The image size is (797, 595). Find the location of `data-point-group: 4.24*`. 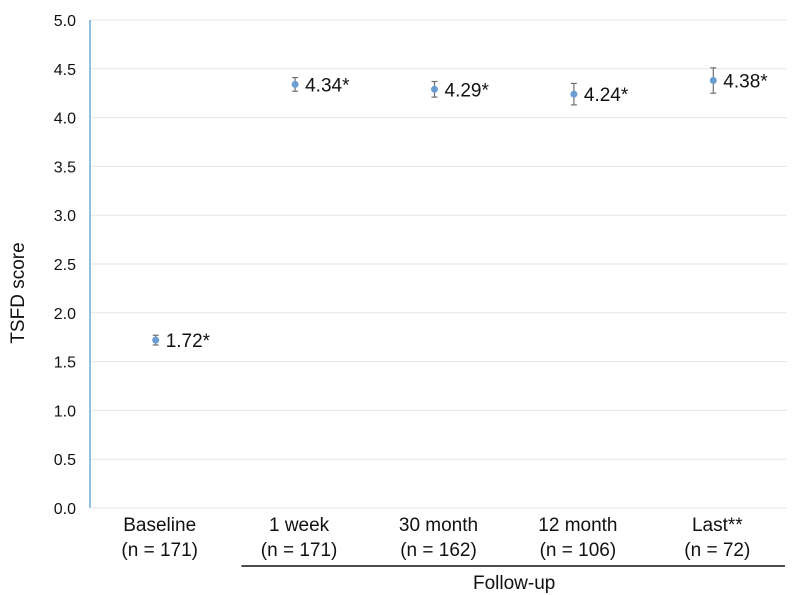

data-point-group: 4.24* is located at coordinates (599, 94).